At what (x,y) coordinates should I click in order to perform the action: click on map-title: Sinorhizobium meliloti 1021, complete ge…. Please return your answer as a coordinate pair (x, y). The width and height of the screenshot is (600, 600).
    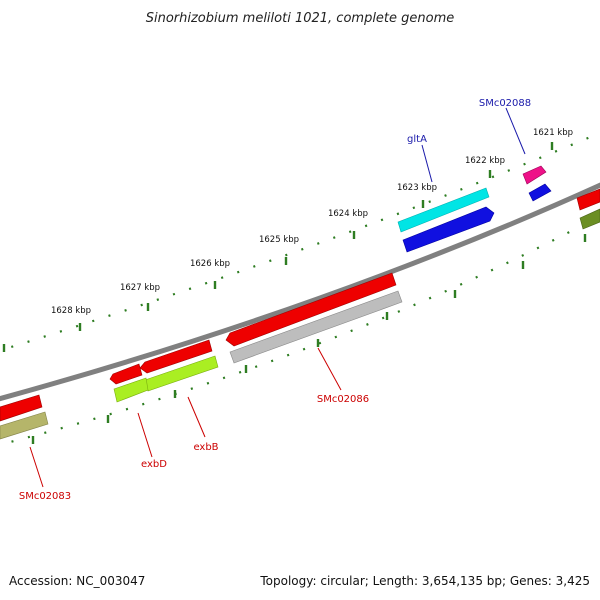
    Looking at the image, I should click on (300, 18).